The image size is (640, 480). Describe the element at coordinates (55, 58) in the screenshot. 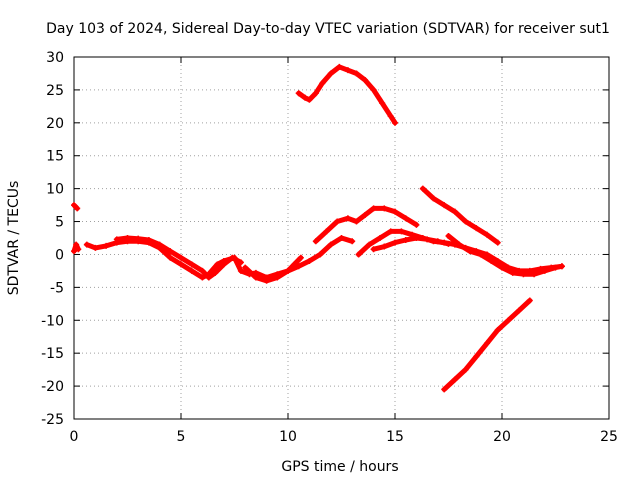

I see `y-tick-label: 30` at that location.